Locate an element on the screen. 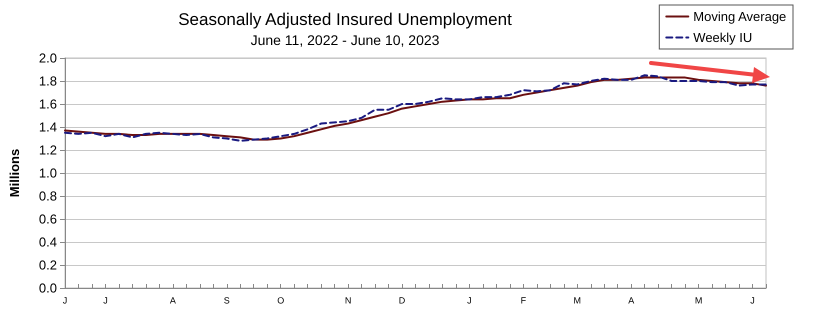 The width and height of the screenshot is (817, 331). y-axis-title: Millions is located at coordinates (14, 173).